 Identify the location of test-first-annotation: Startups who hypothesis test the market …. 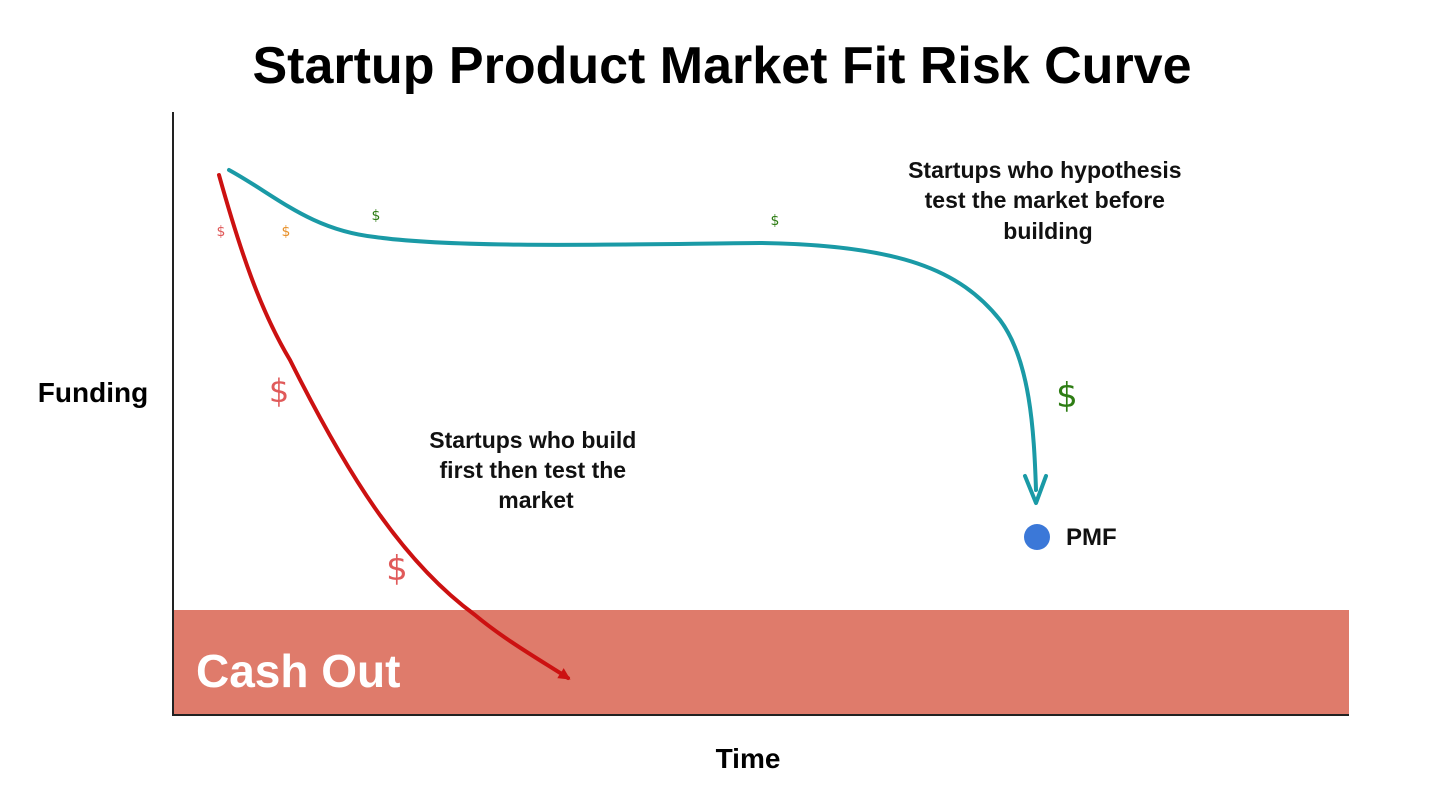
(1048, 200).